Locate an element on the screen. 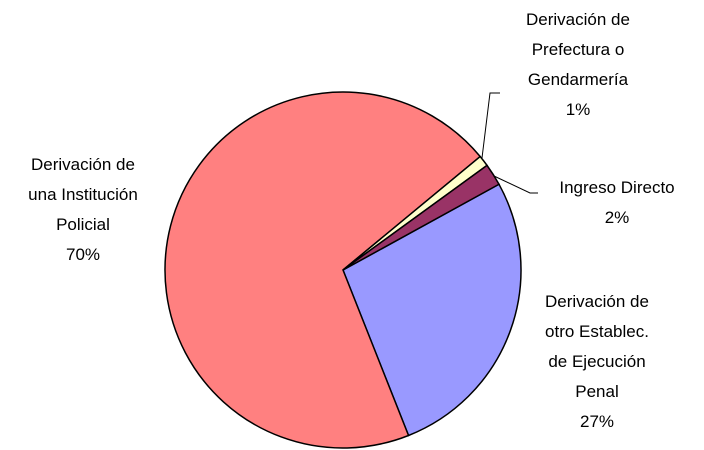  value-label: 2% is located at coordinates (617, 217).